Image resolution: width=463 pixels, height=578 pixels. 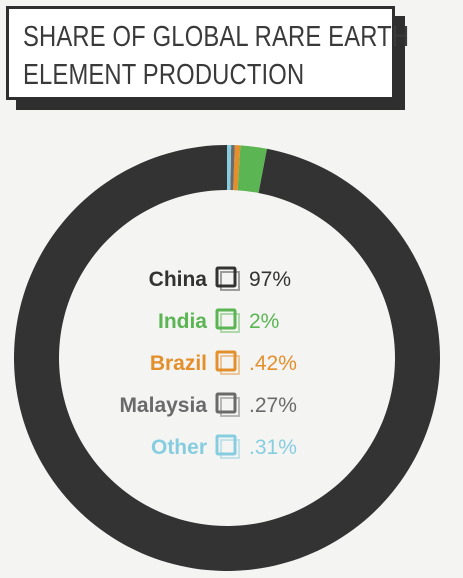 I want to click on legend-label-brazil: Brazil, so click(x=178, y=363).